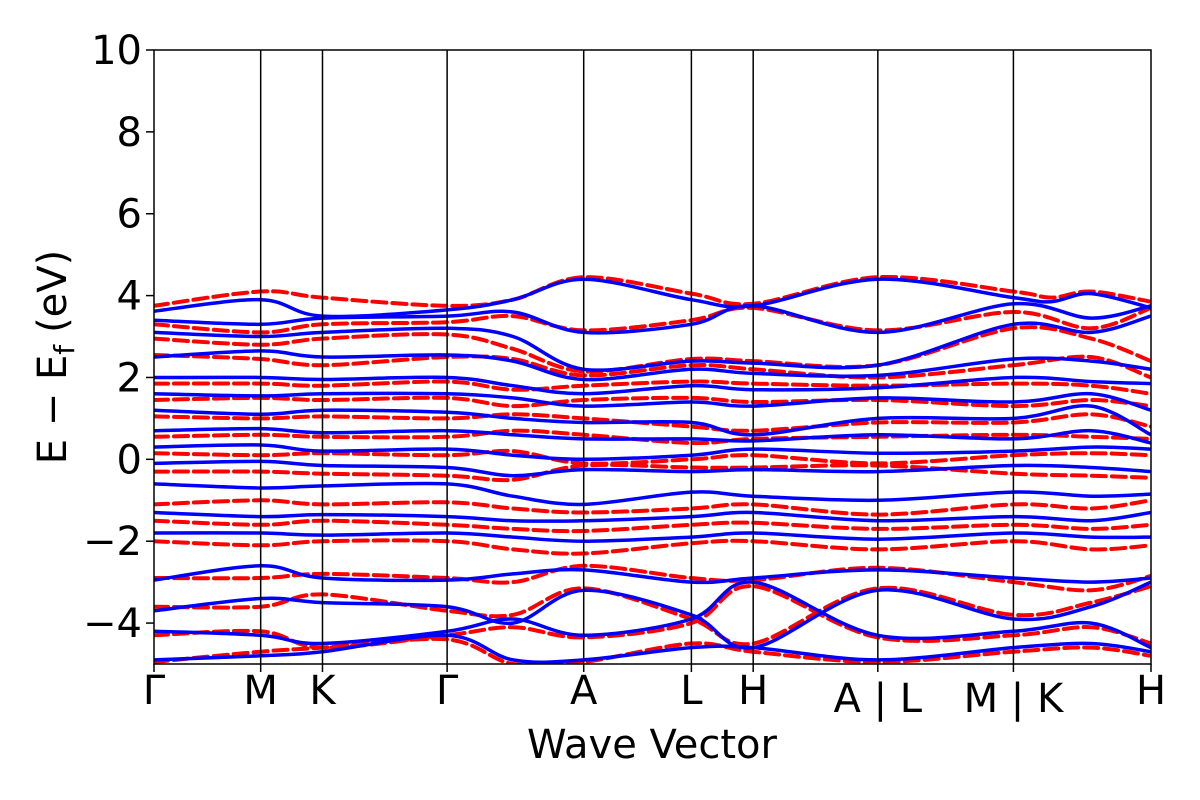 This screenshot has width=1200, height=800. What do you see at coordinates (129, 133) in the screenshot?
I see `y-tick-label: 8` at bounding box center [129, 133].